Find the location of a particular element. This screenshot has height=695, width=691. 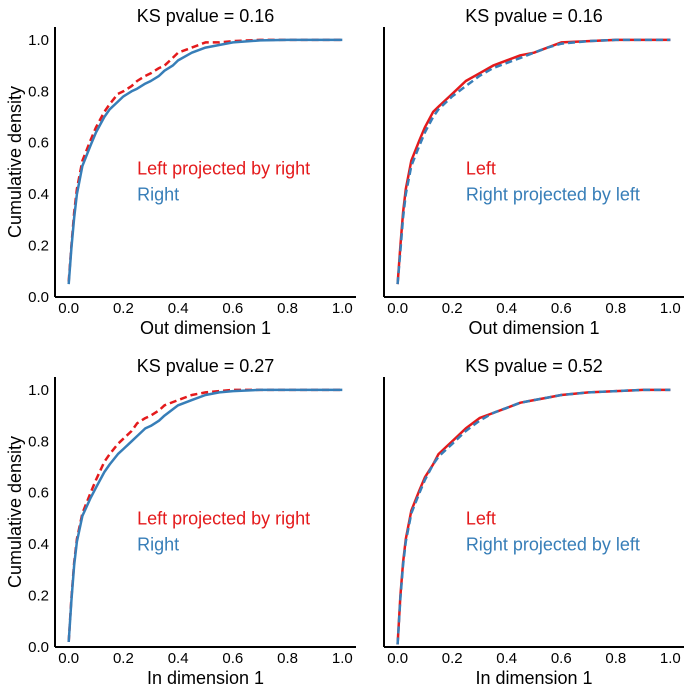

chart-title: KS pvalue = 0.52 is located at coordinates (534, 366).